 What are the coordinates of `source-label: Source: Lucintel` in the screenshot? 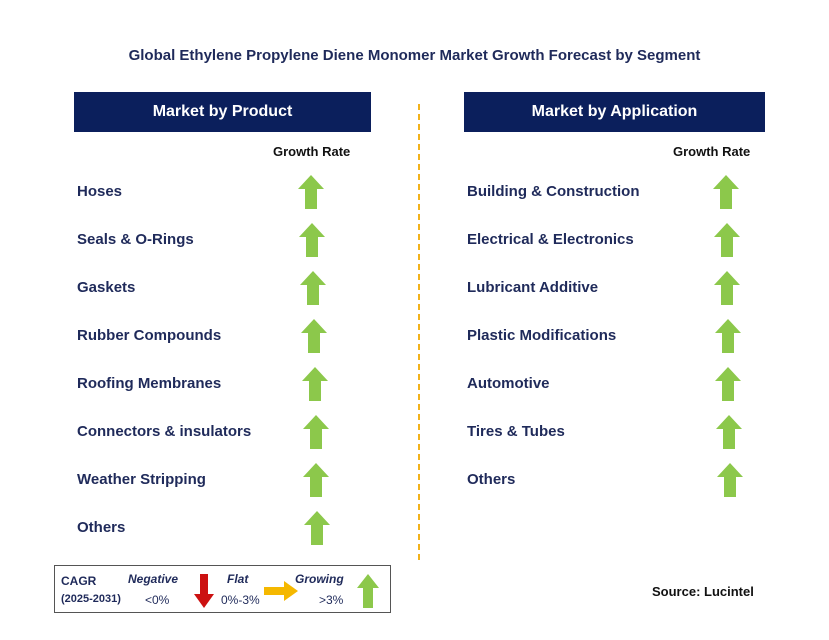 It's located at (703, 591).